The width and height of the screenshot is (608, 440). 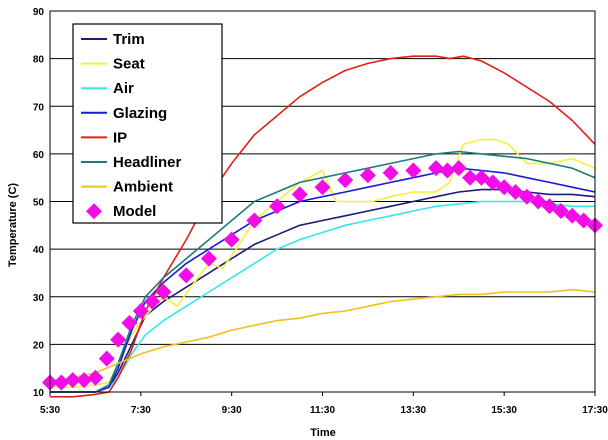 What do you see at coordinates (94, 211) in the screenshot?
I see `legend-swatch-model` at bounding box center [94, 211].